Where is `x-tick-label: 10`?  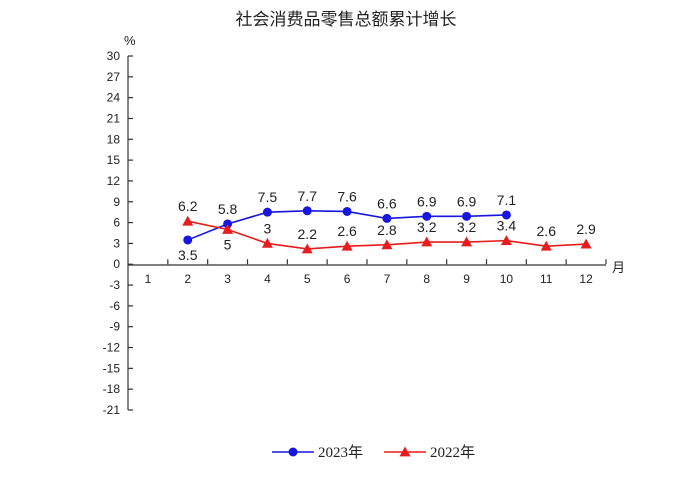 x-tick-label: 10 is located at coordinates (507, 279).